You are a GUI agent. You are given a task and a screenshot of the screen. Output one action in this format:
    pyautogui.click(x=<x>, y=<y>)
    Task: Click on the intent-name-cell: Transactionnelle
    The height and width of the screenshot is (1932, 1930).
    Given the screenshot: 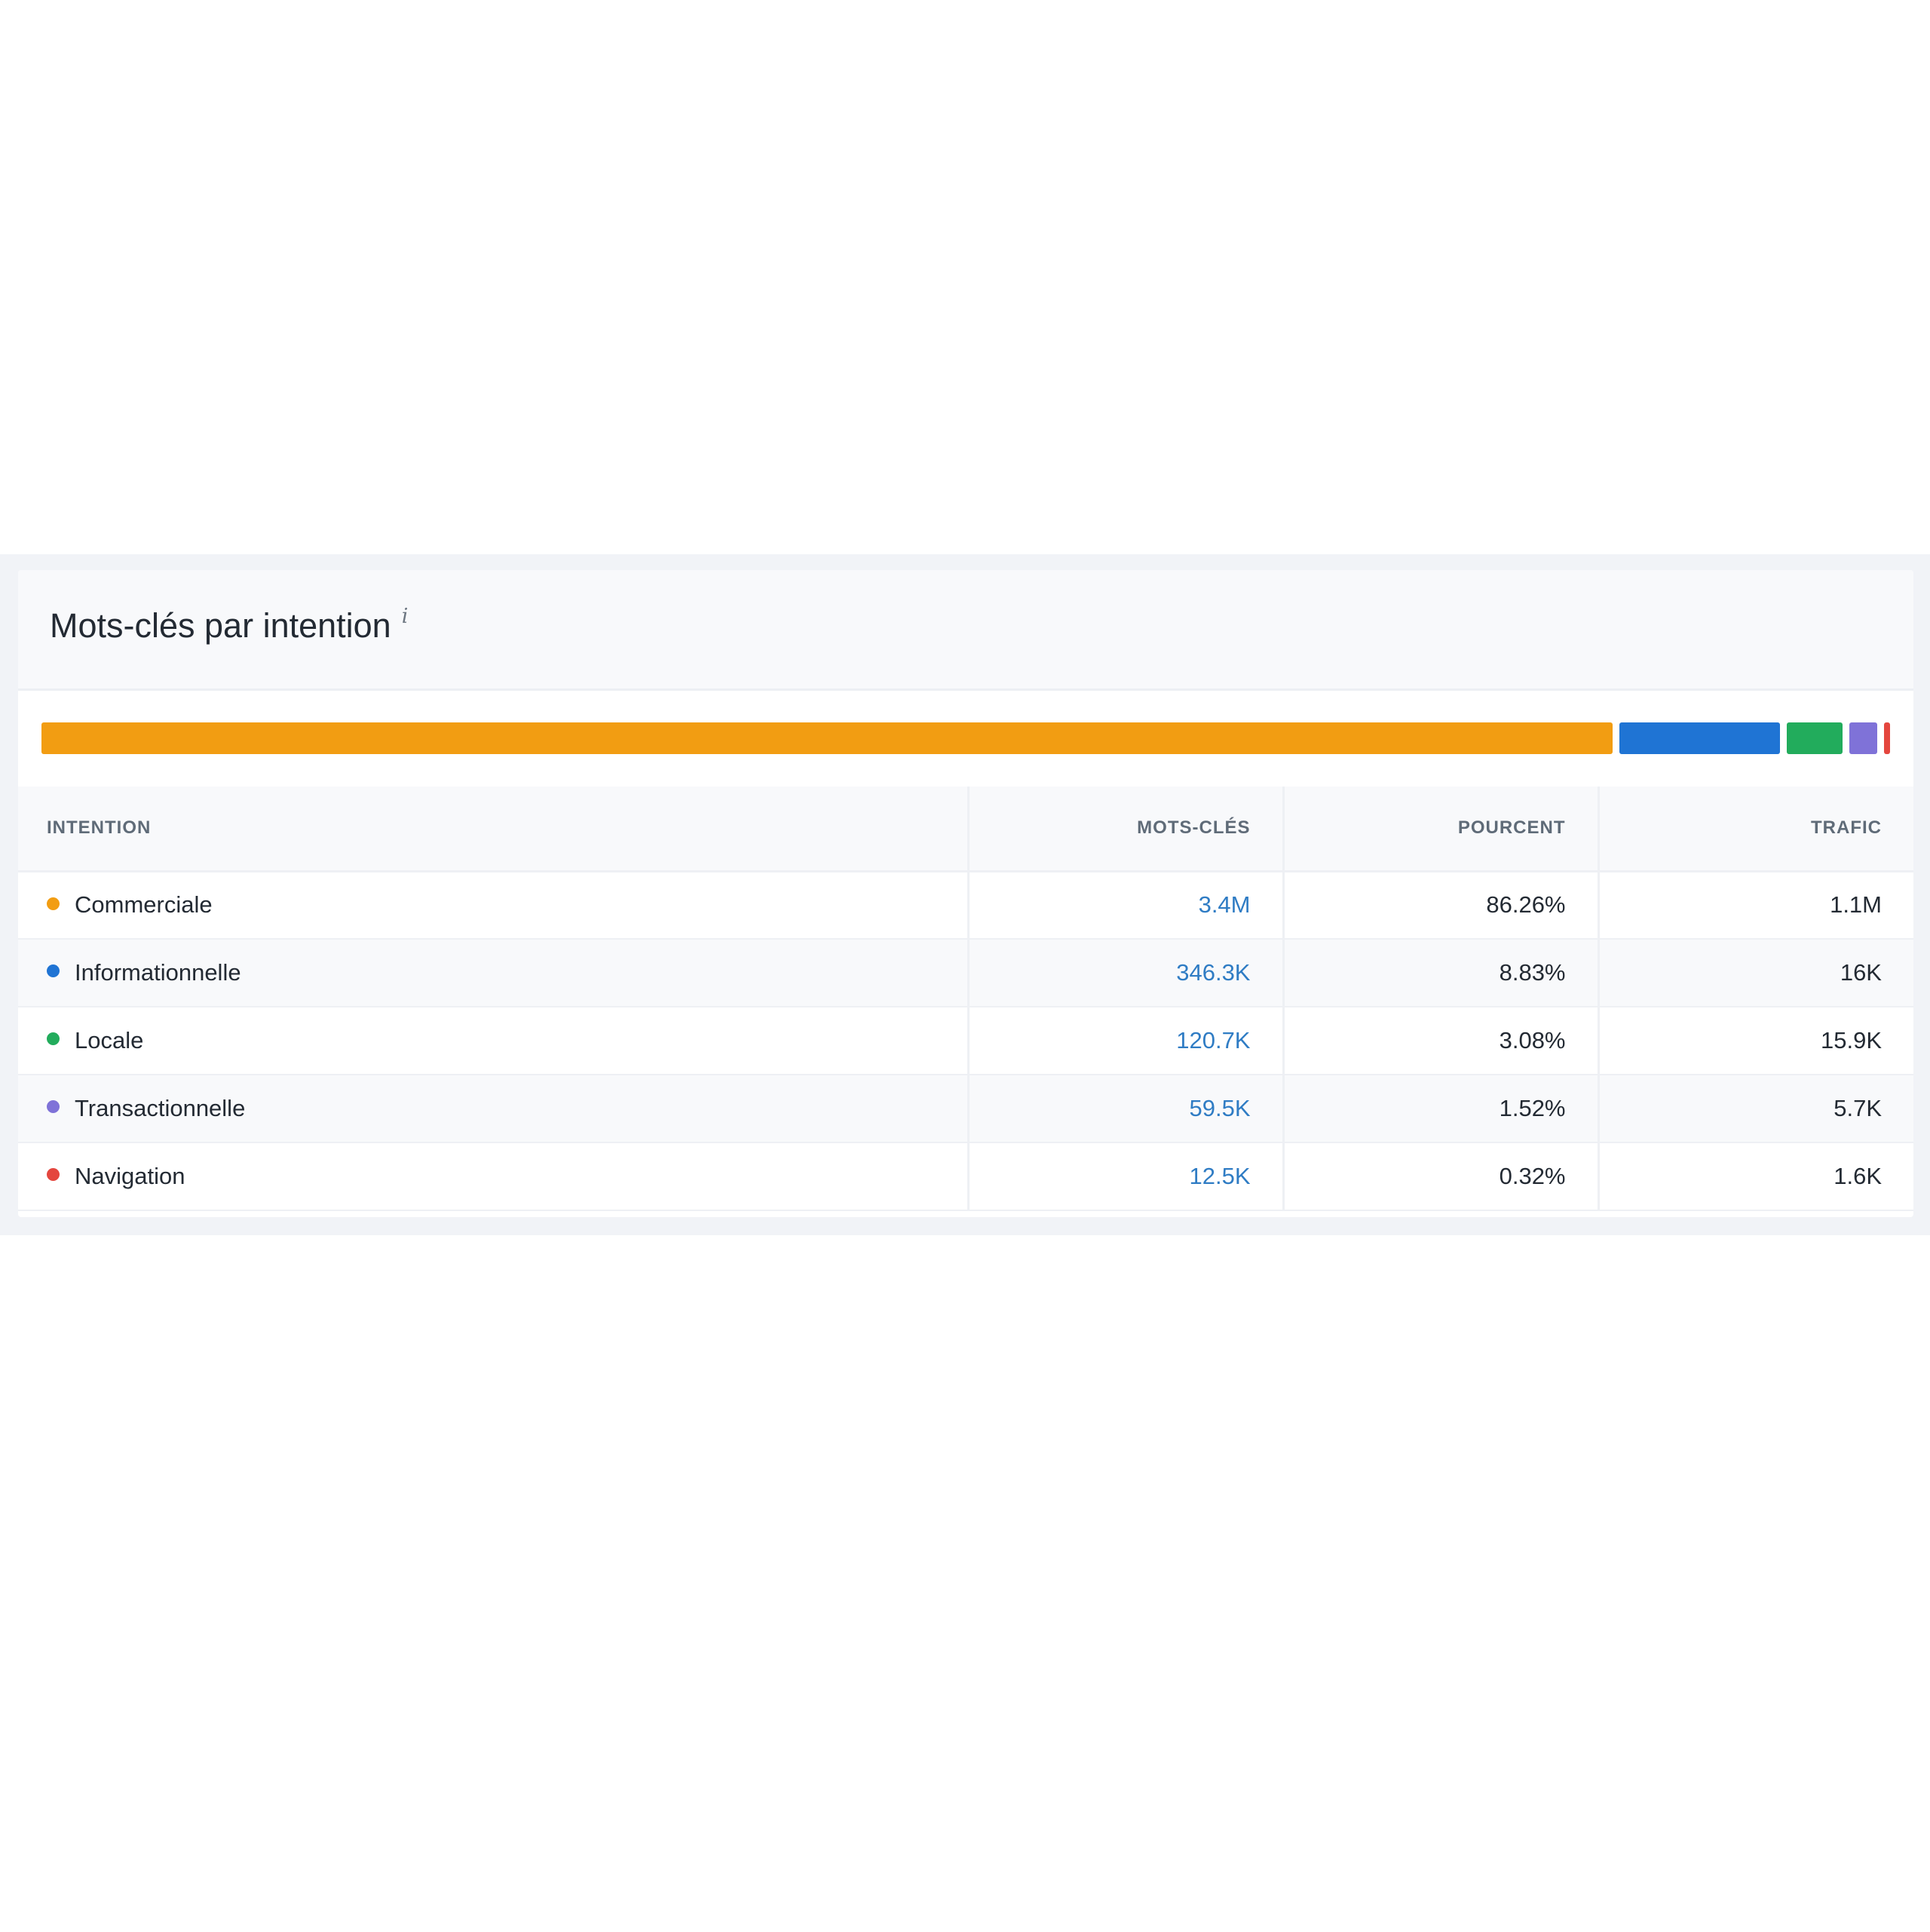 What is the action you would take?
    pyautogui.click(x=494, y=1109)
    